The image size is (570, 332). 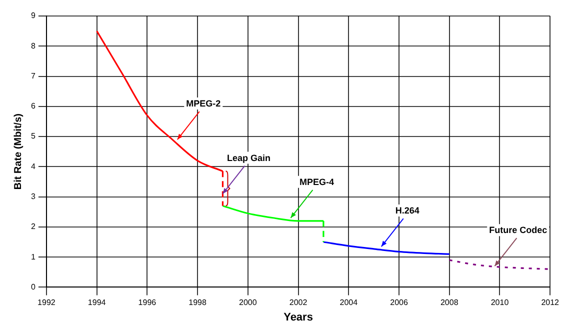 I want to click on x-axis-title: Years, so click(x=298, y=317).